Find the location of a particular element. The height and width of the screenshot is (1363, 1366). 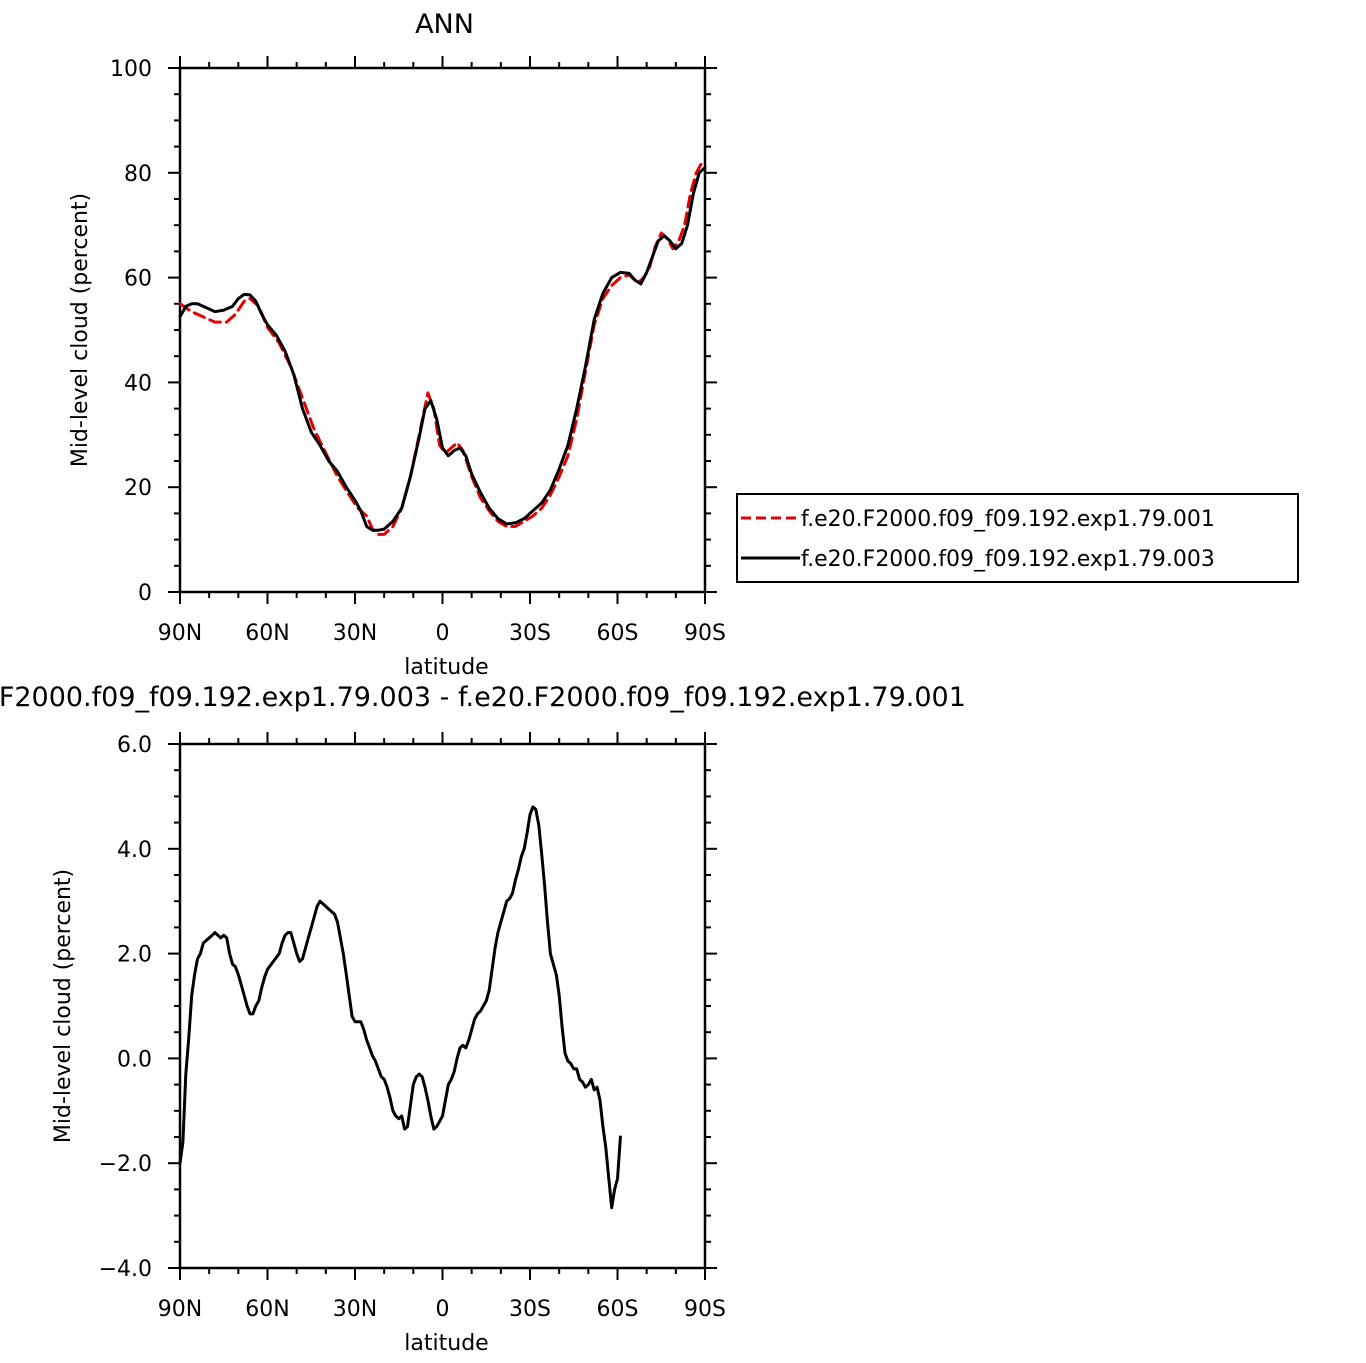

y-tick-label: −4.0 is located at coordinates (125, 1269).